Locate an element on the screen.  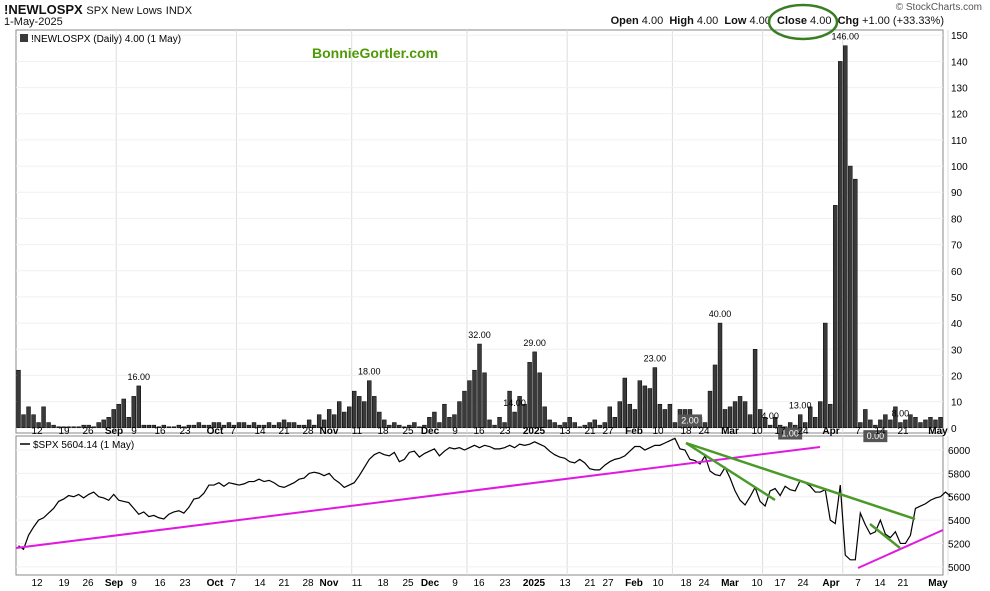
x-tick-label: 16 is located at coordinates (160, 431).